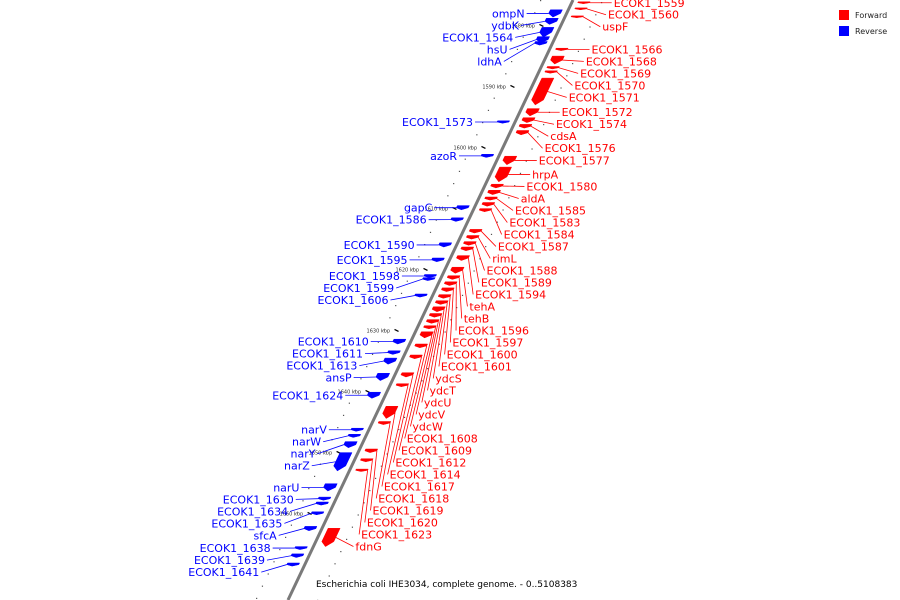  What do you see at coordinates (544, 222) in the screenshot?
I see `gene-label-ECOK1_1583: ECOK1_1583` at bounding box center [544, 222].